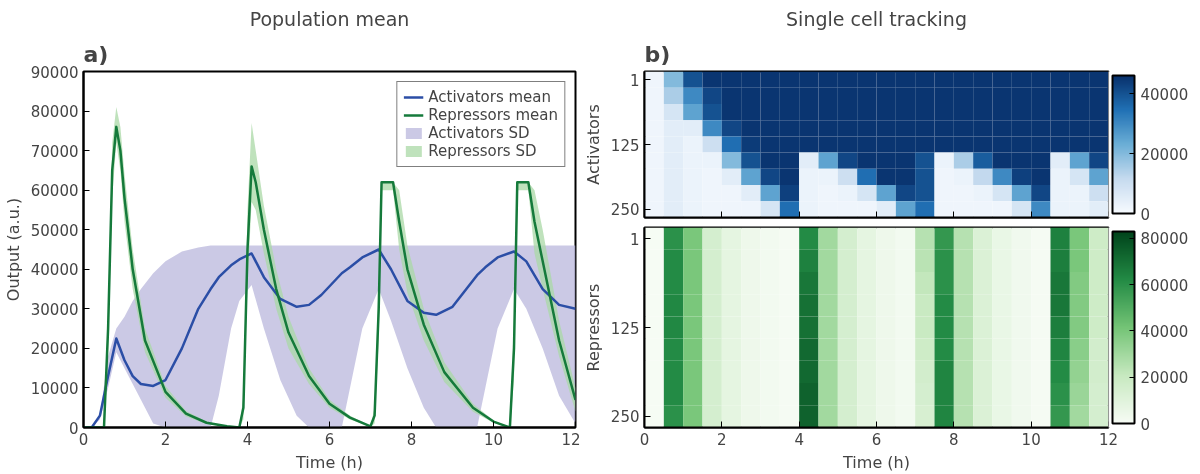 The image size is (1200, 474). Describe the element at coordinates (479, 133) in the screenshot. I see `legend-label: Activators SD` at that location.